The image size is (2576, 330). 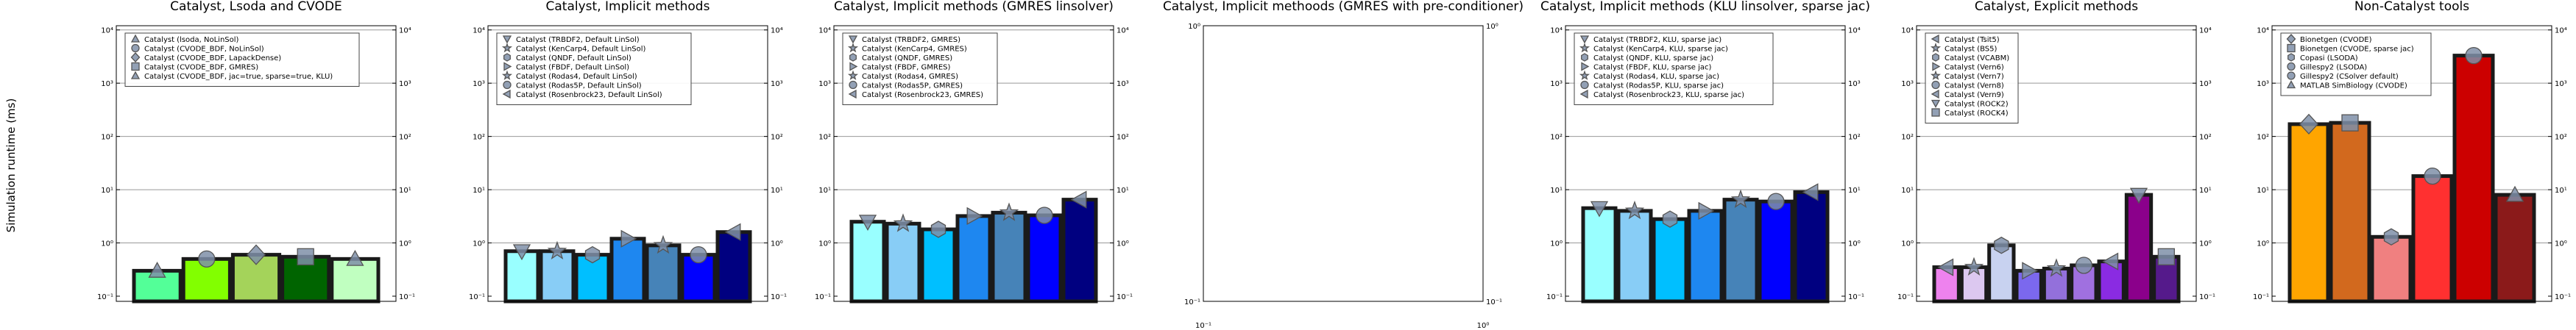 I want to click on legend-entry: Catalyst (ROCK2), so click(x=1977, y=105).